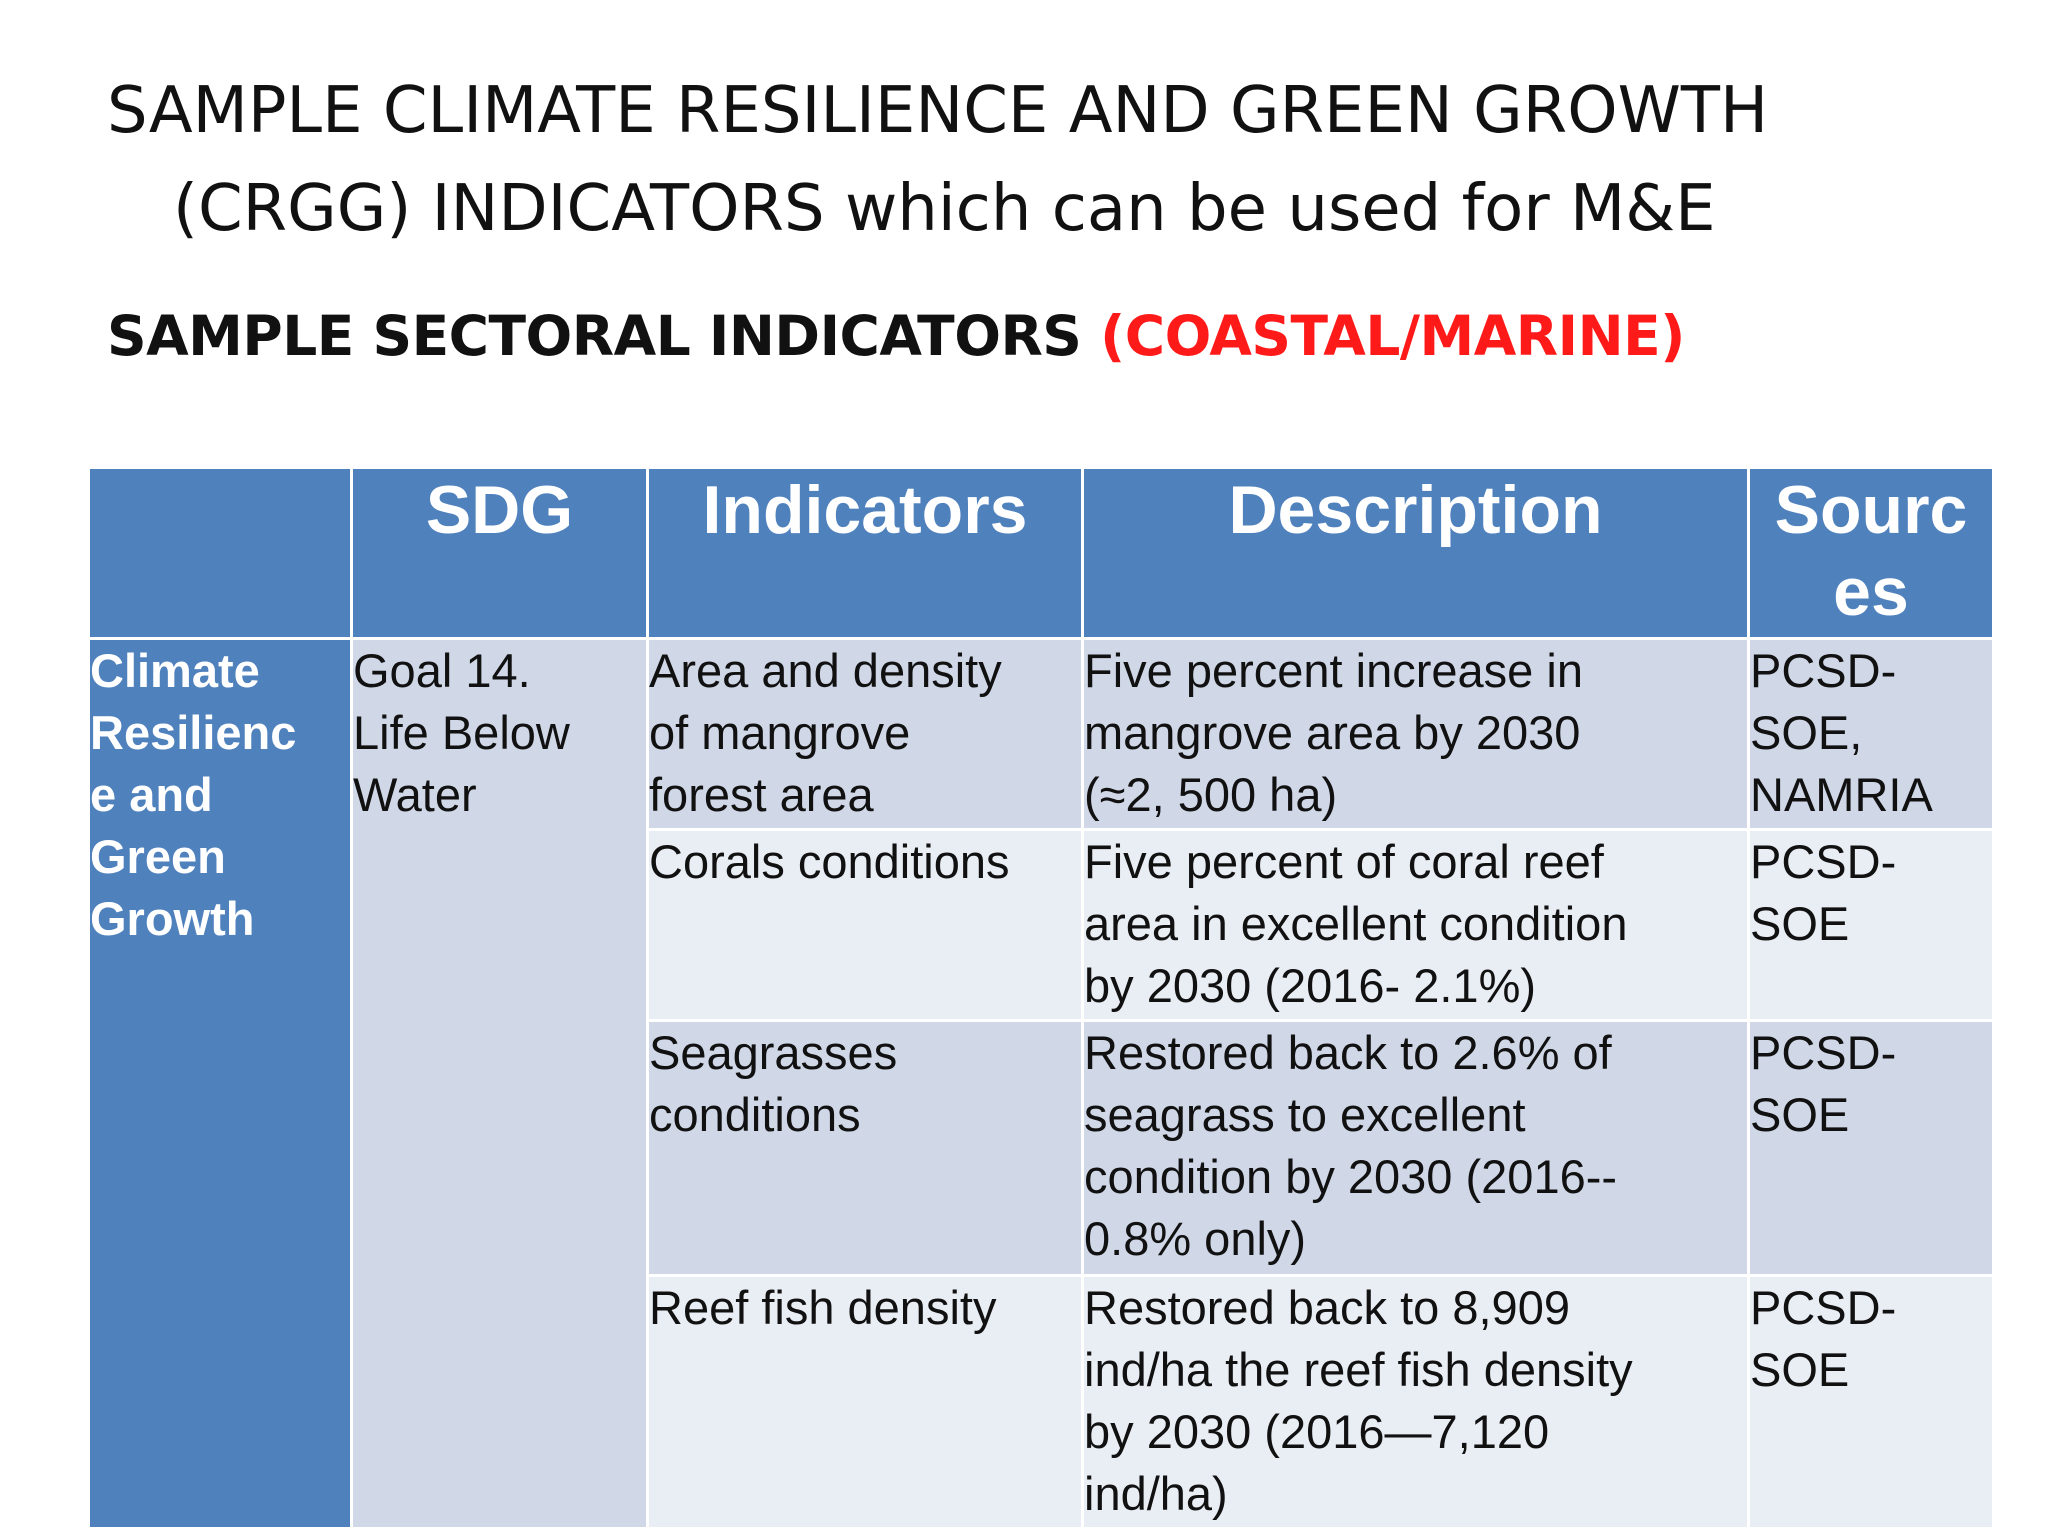 The height and width of the screenshot is (1536, 2048). Describe the element at coordinates (761, 794) in the screenshot. I see `indicator-line: forest area` at that location.